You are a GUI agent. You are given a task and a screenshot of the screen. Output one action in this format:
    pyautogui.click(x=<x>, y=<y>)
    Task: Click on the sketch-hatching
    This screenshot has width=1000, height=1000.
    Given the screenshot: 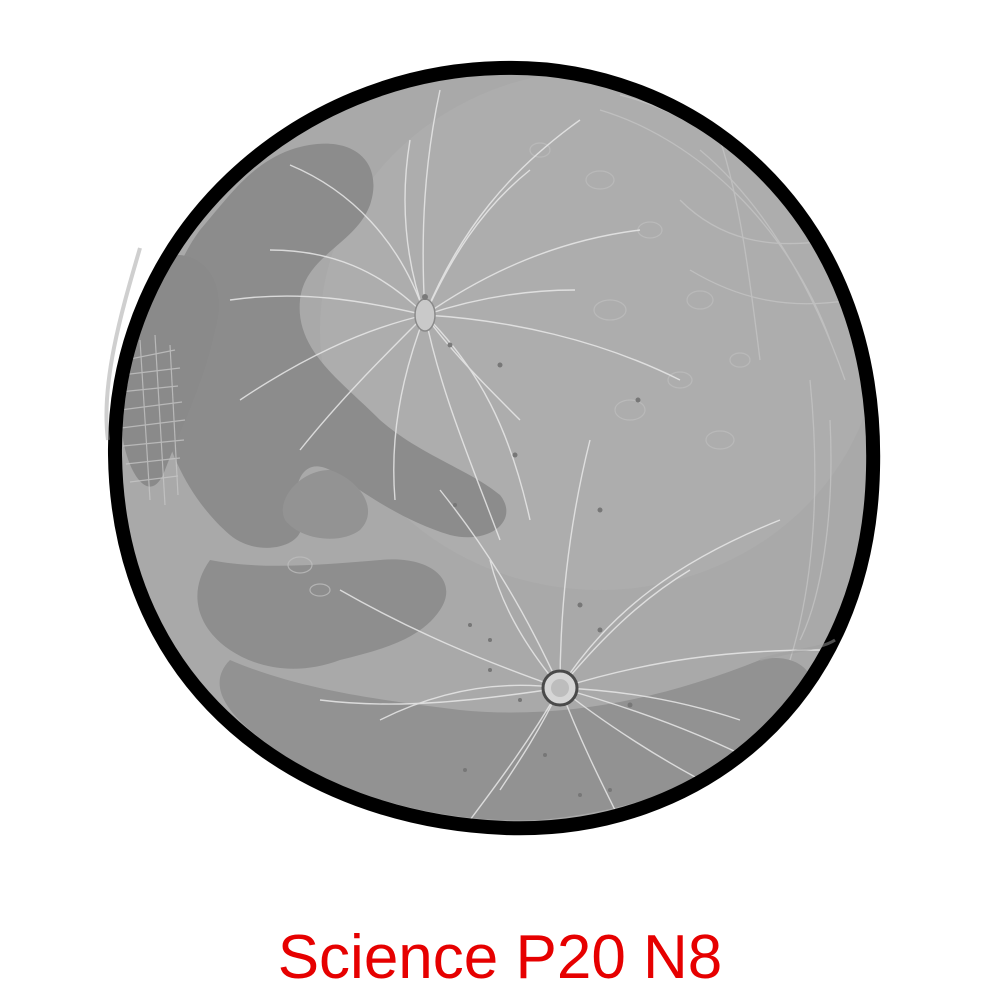 What is the action you would take?
    pyautogui.click(x=152, y=420)
    